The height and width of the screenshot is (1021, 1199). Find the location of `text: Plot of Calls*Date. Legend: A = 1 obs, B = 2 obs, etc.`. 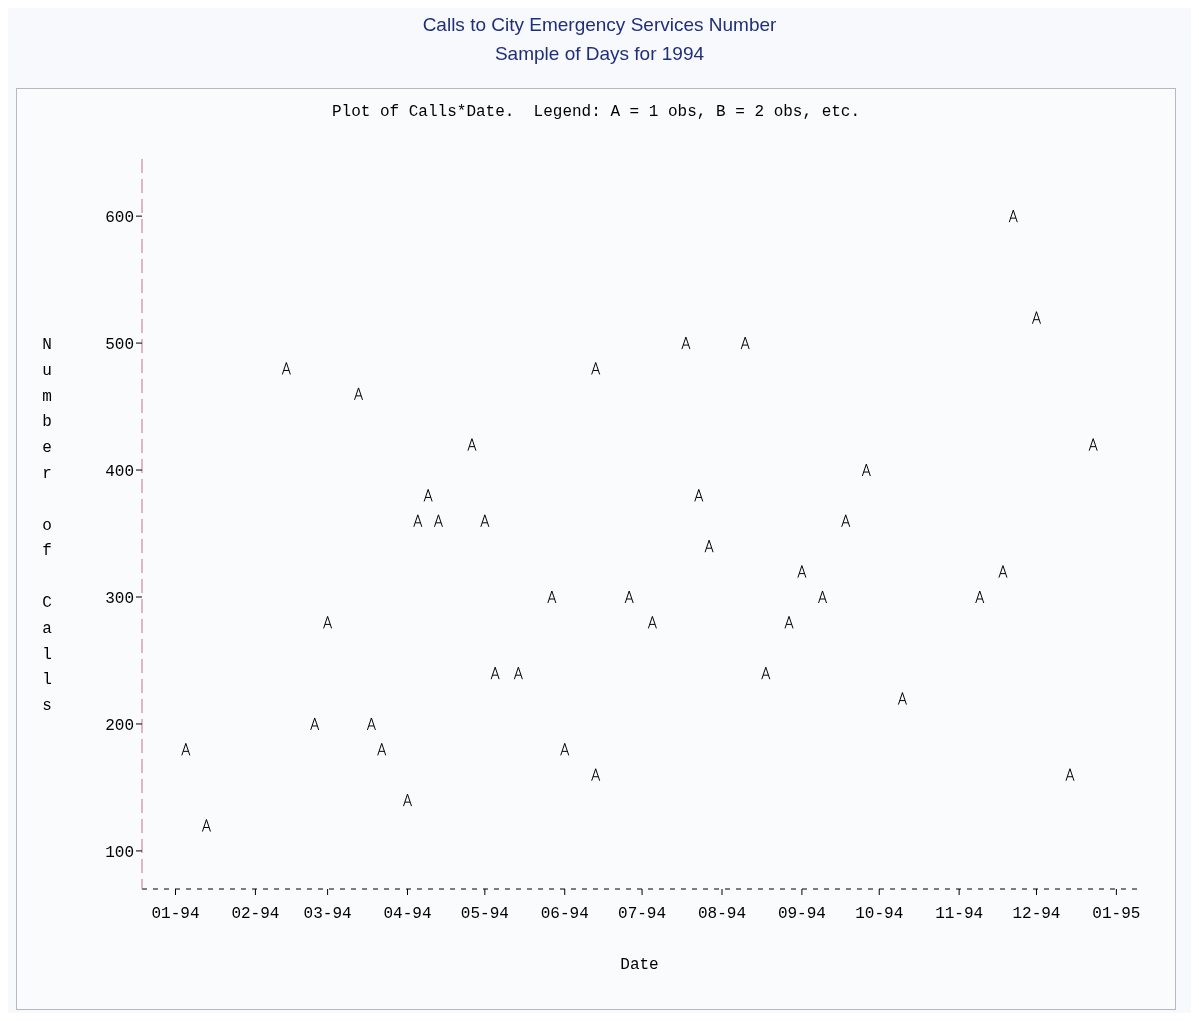

text: Plot of Calls*Date. Legend: A = 1 obs, B = 2 obs, etc. is located at coordinates (596, 112).